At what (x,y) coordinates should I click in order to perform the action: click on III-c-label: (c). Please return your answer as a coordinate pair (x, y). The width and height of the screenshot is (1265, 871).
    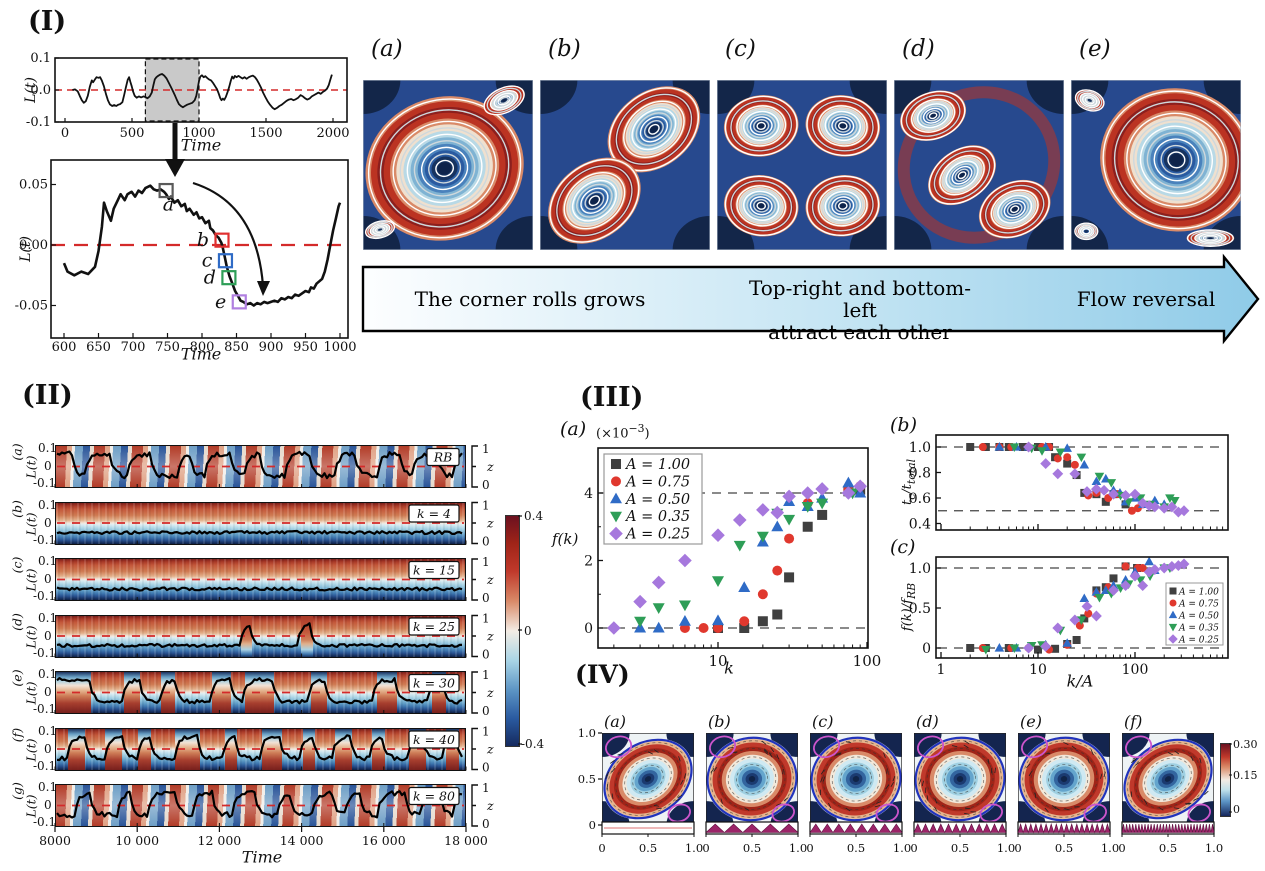
    Looking at the image, I should click on (903, 547).